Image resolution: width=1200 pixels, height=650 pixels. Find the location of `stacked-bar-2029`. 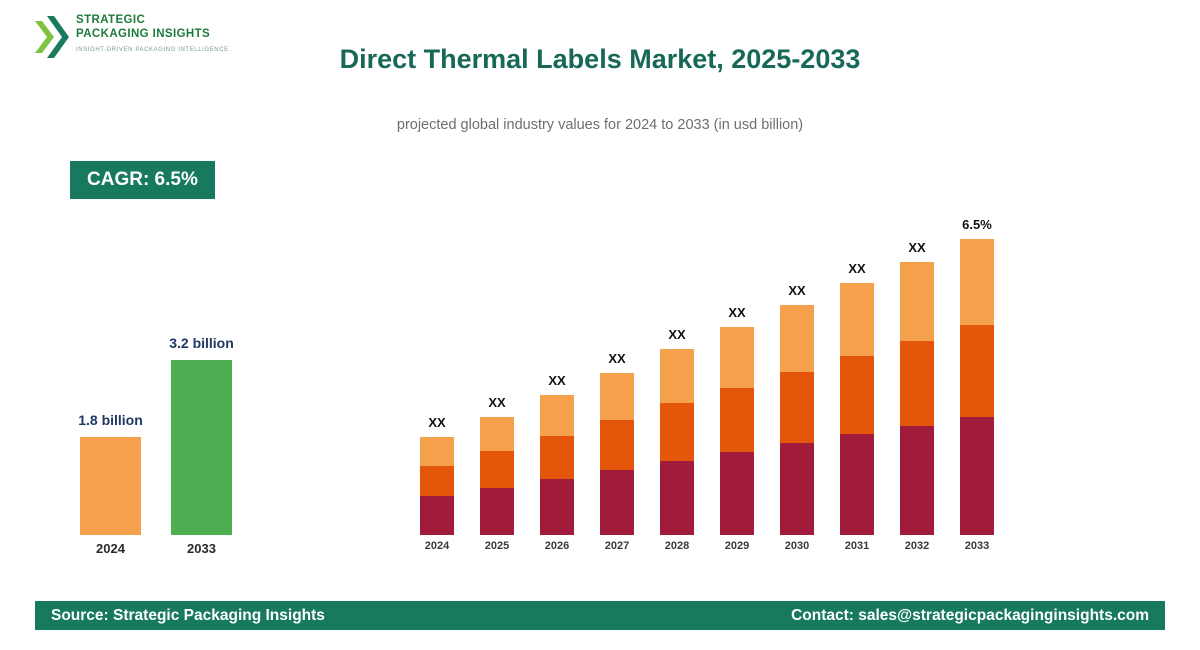

stacked-bar-2029 is located at coordinates (737, 431).